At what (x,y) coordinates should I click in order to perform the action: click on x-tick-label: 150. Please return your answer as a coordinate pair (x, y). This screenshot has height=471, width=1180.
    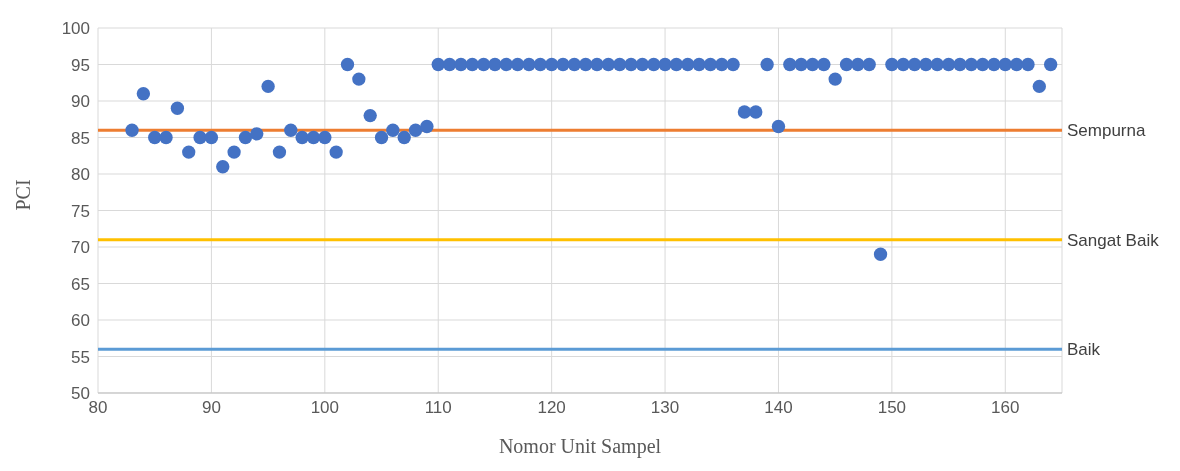
    Looking at the image, I should click on (892, 408).